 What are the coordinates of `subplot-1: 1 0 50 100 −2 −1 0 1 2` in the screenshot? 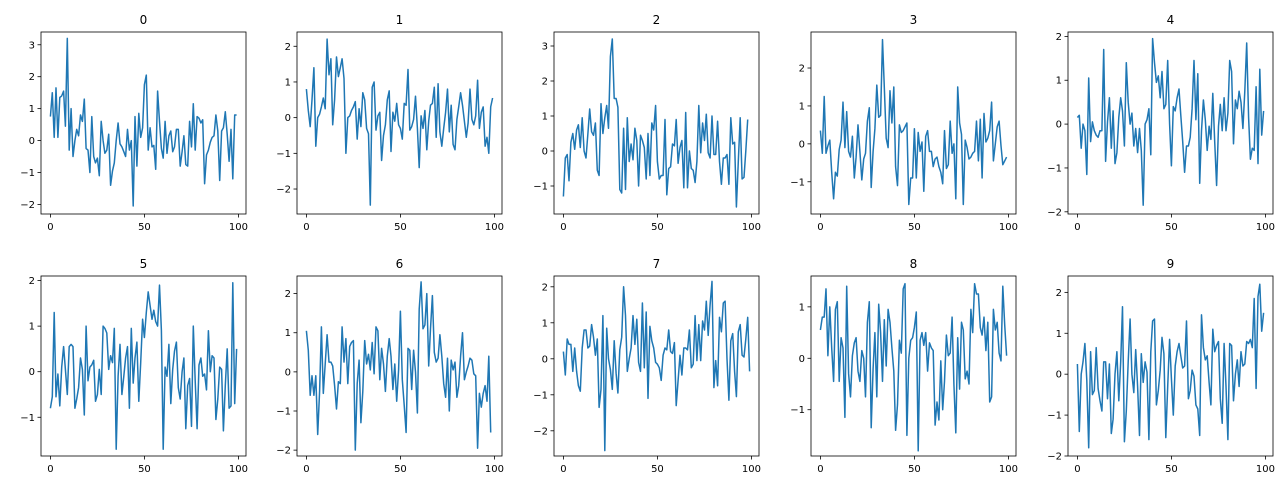 It's located at (390, 123).